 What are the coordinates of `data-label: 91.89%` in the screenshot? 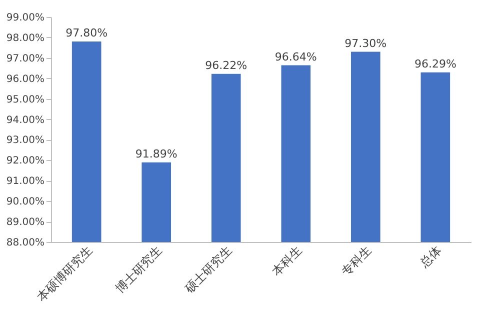 It's located at (156, 153).